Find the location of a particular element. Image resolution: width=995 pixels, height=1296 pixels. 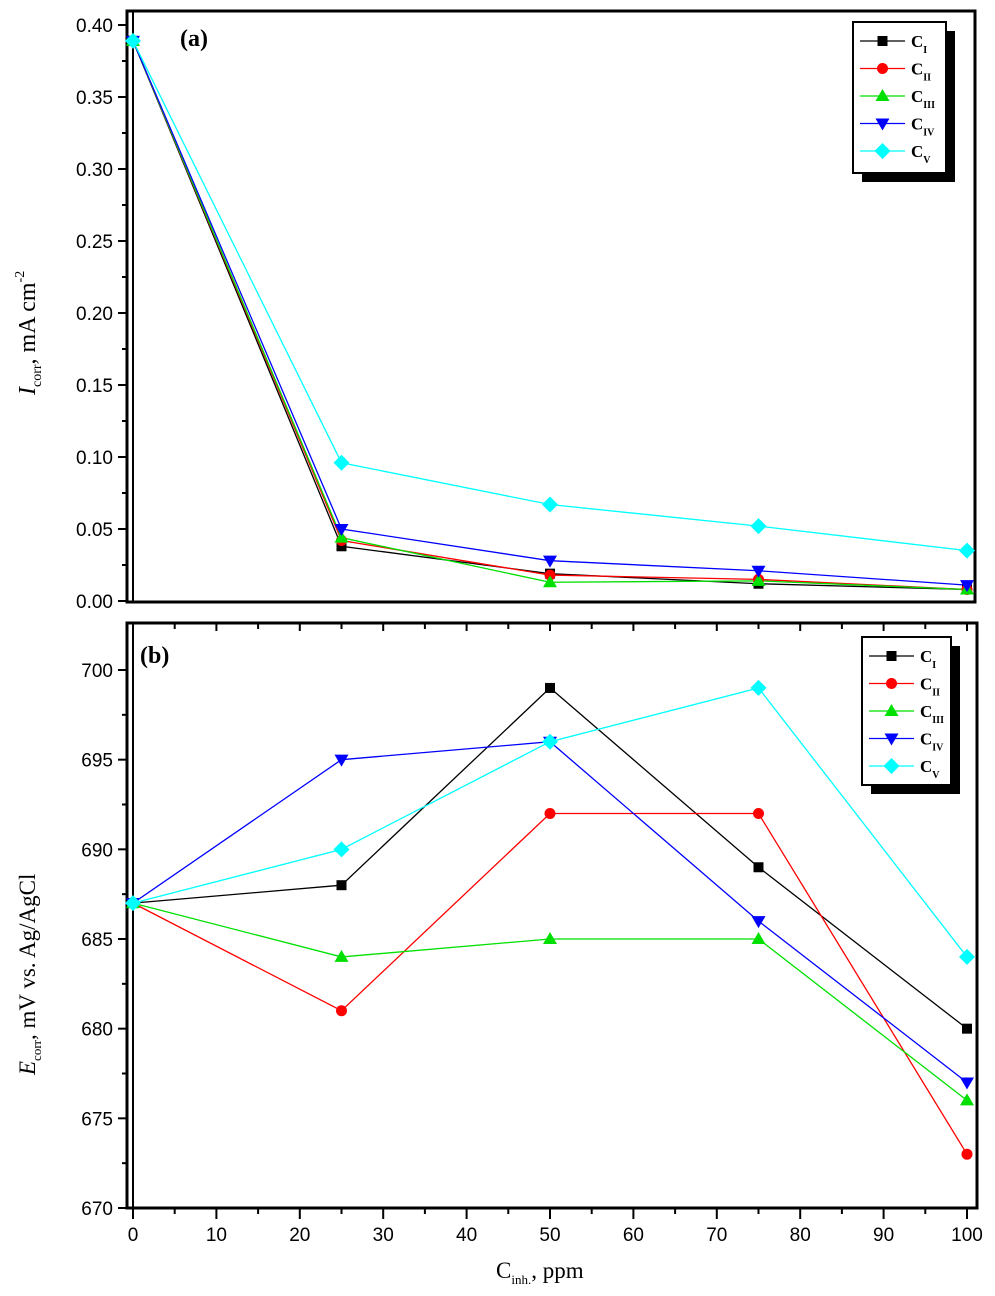

panel-a-ylabel: Icorr, mA cm-2 is located at coordinates (29, 333).